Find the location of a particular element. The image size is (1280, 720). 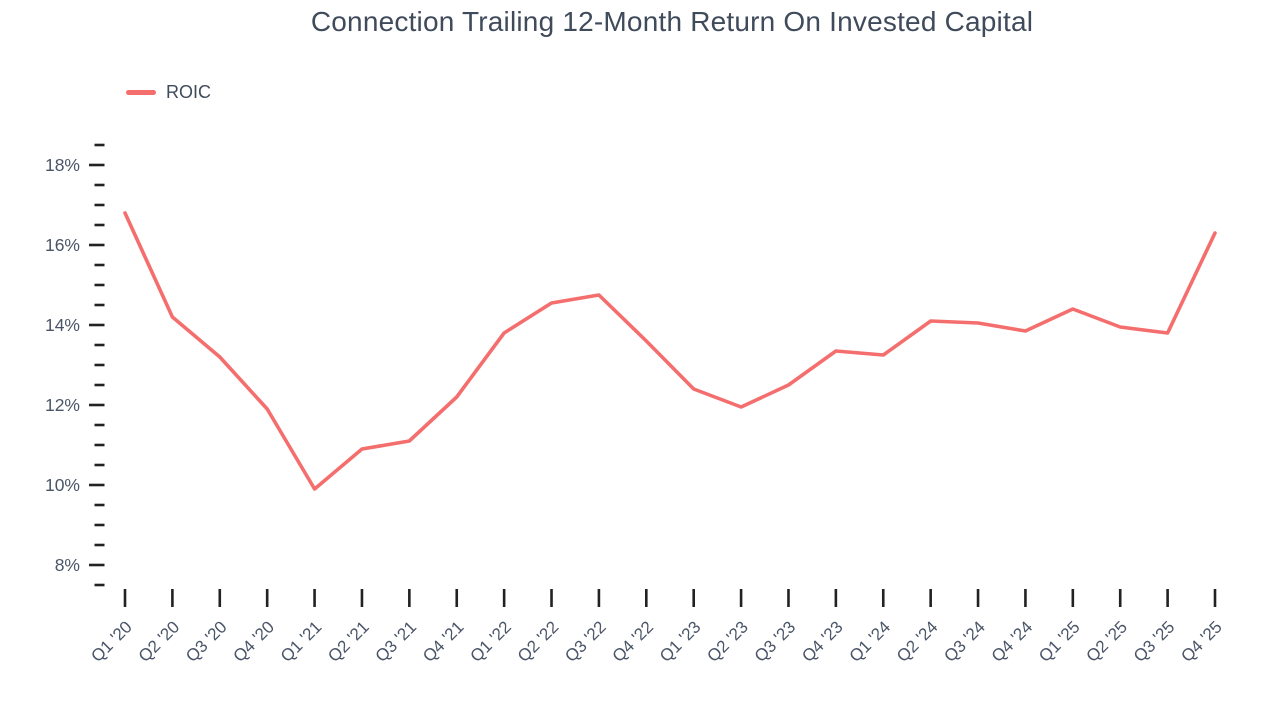

x-axis-label: Q1 '24 is located at coordinates (870, 641).